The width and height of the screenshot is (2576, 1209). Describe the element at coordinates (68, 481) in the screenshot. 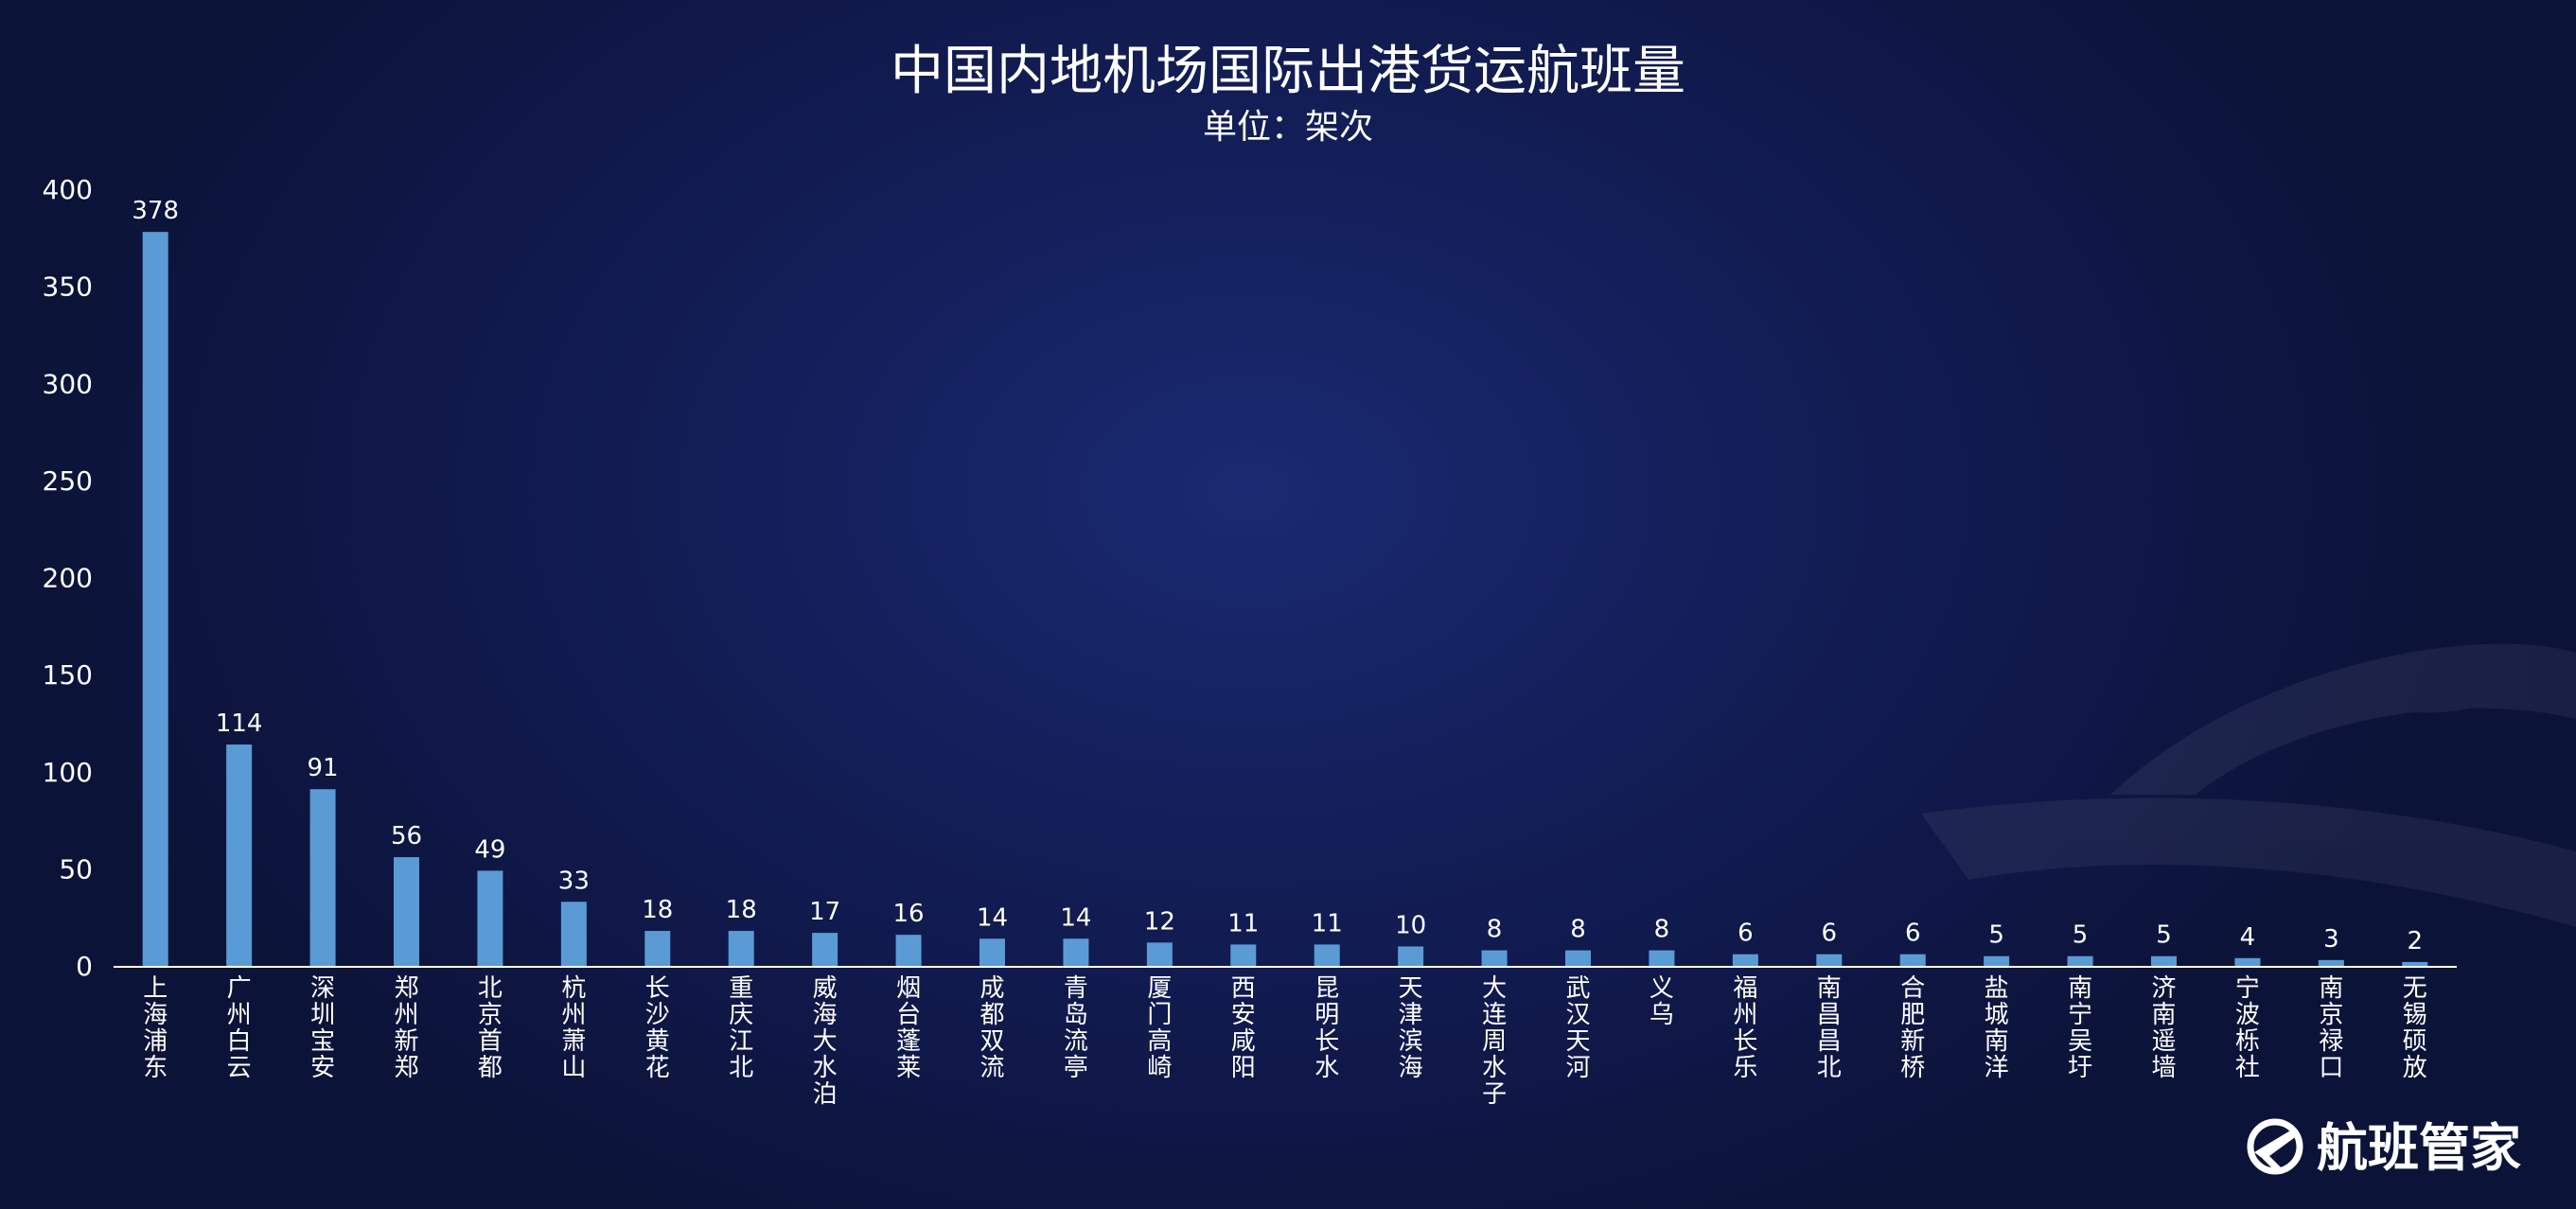

I see `y-tick-label: 250` at that location.